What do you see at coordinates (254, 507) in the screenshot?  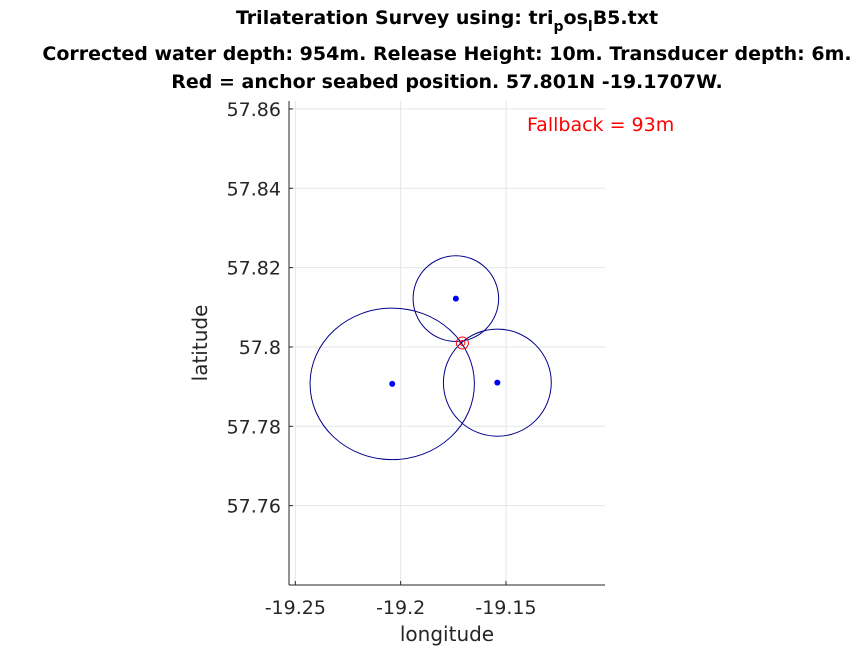 I see `y-tick-label: 57.76` at bounding box center [254, 507].